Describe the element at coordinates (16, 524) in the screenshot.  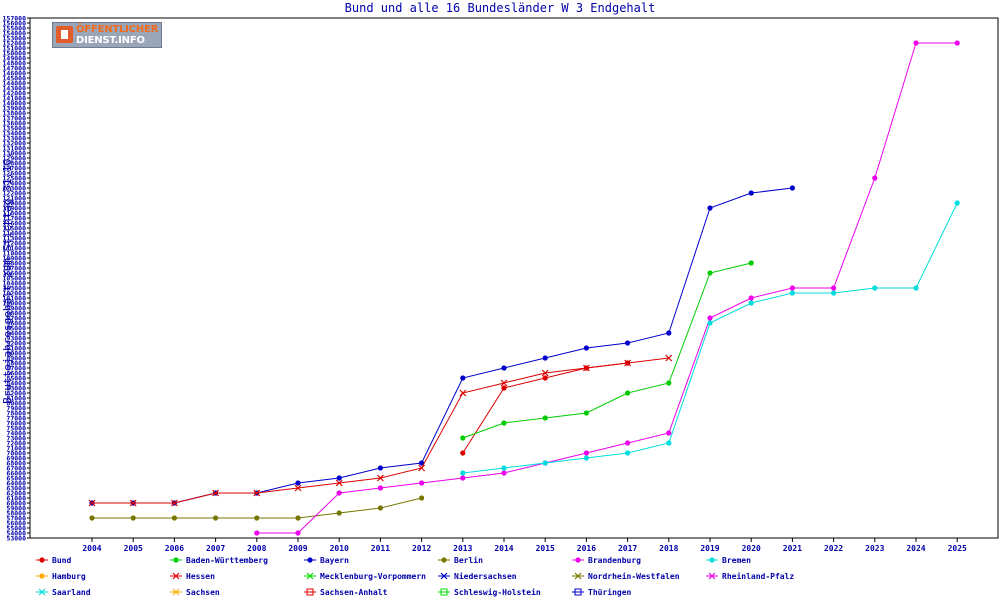
I see `y-tick-label: 56000` at that location.